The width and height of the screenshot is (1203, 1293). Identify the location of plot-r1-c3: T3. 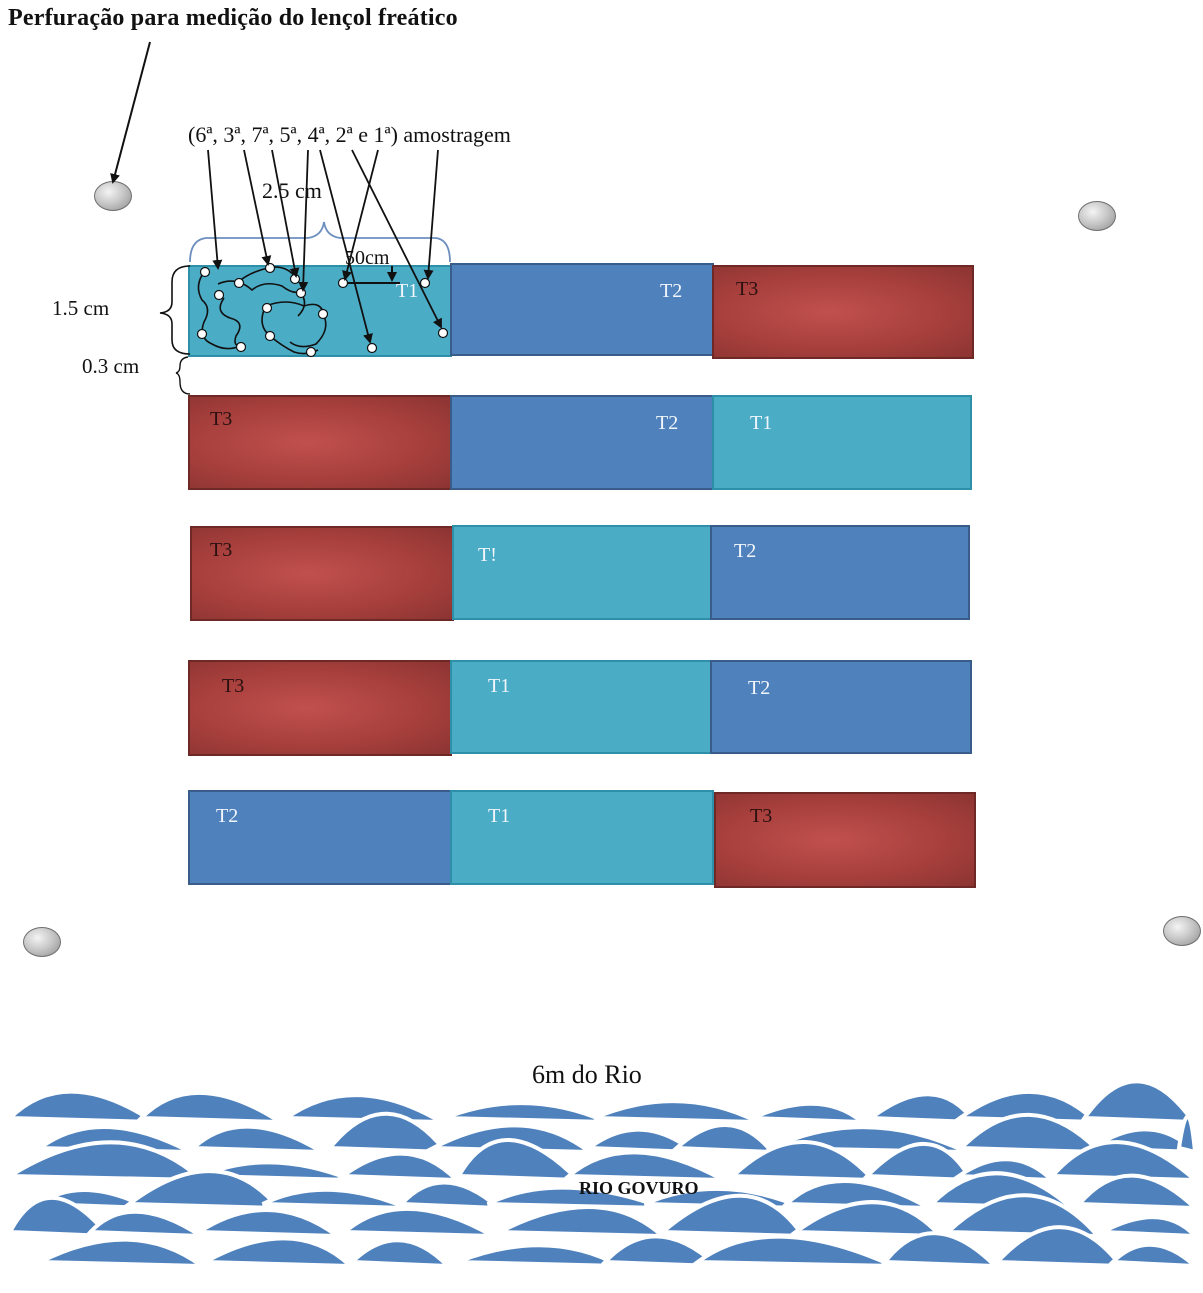
(843, 312).